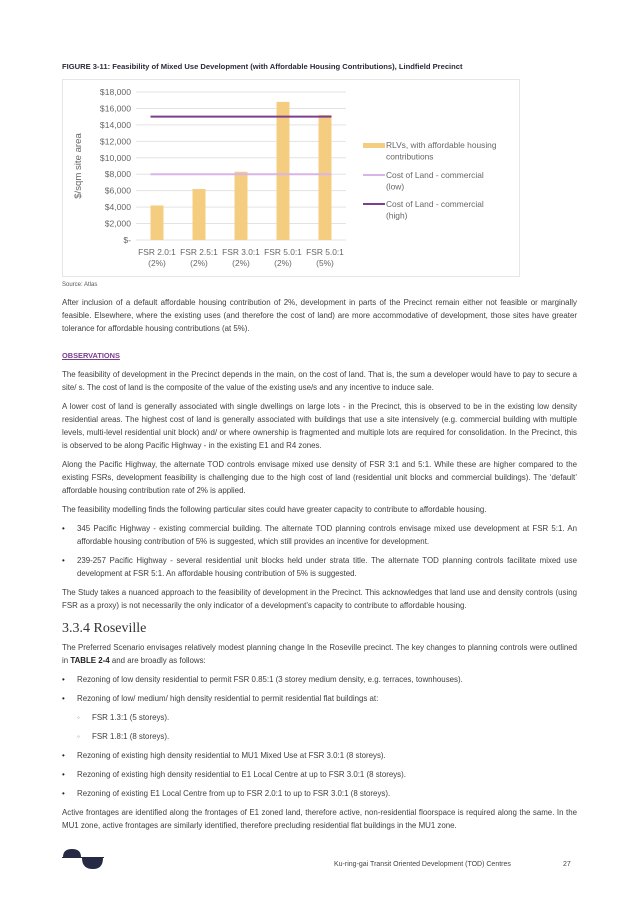 Image resolution: width=637 pixels, height=901 pixels. What do you see at coordinates (395, 187) in the screenshot?
I see `legend-label: (low)` at bounding box center [395, 187].